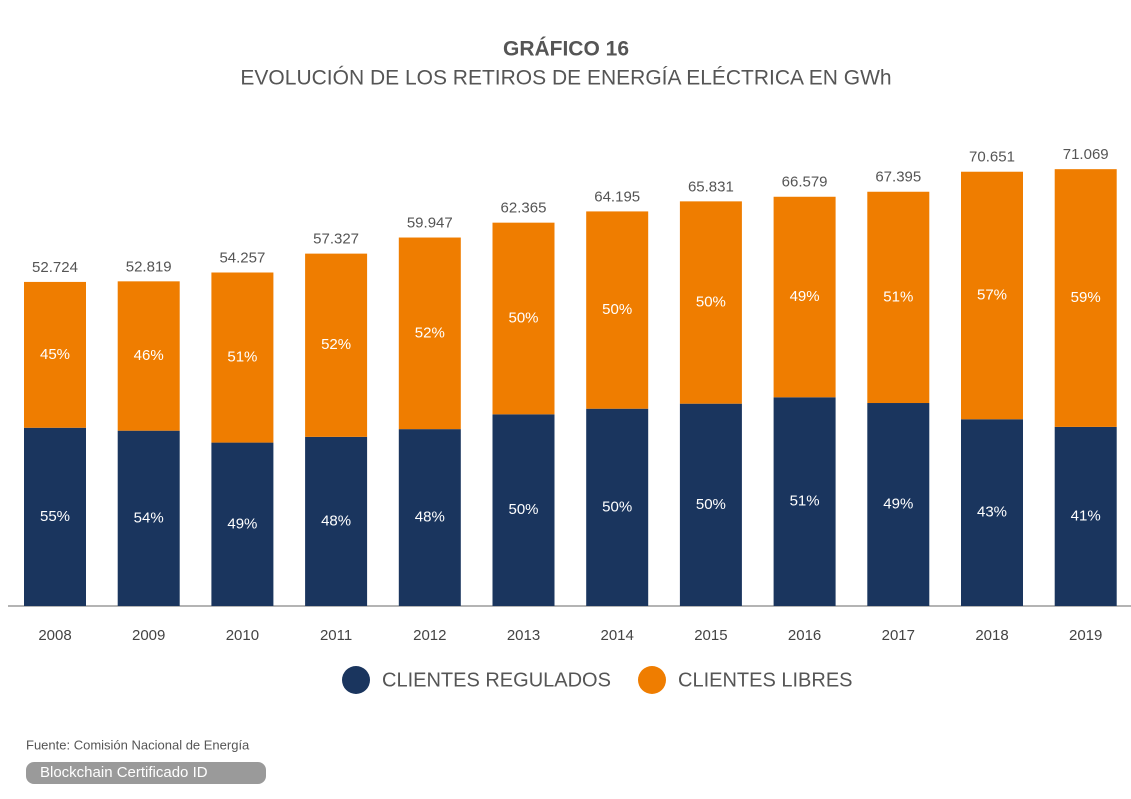 This screenshot has height=799, width=1131. I want to click on x-tick-label: 2011, so click(336, 635).